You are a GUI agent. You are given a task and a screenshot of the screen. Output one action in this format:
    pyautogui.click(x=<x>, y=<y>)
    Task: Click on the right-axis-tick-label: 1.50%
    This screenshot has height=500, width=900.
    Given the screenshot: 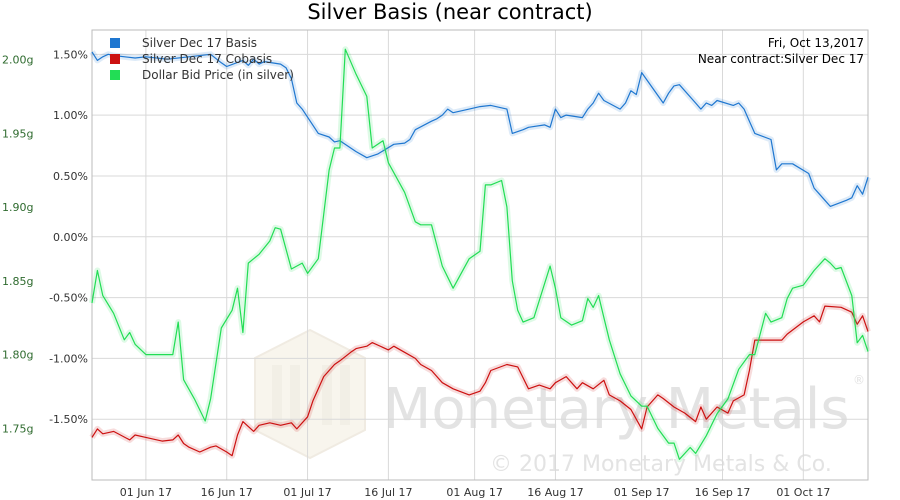 What is the action you would take?
    pyautogui.click(x=70, y=54)
    